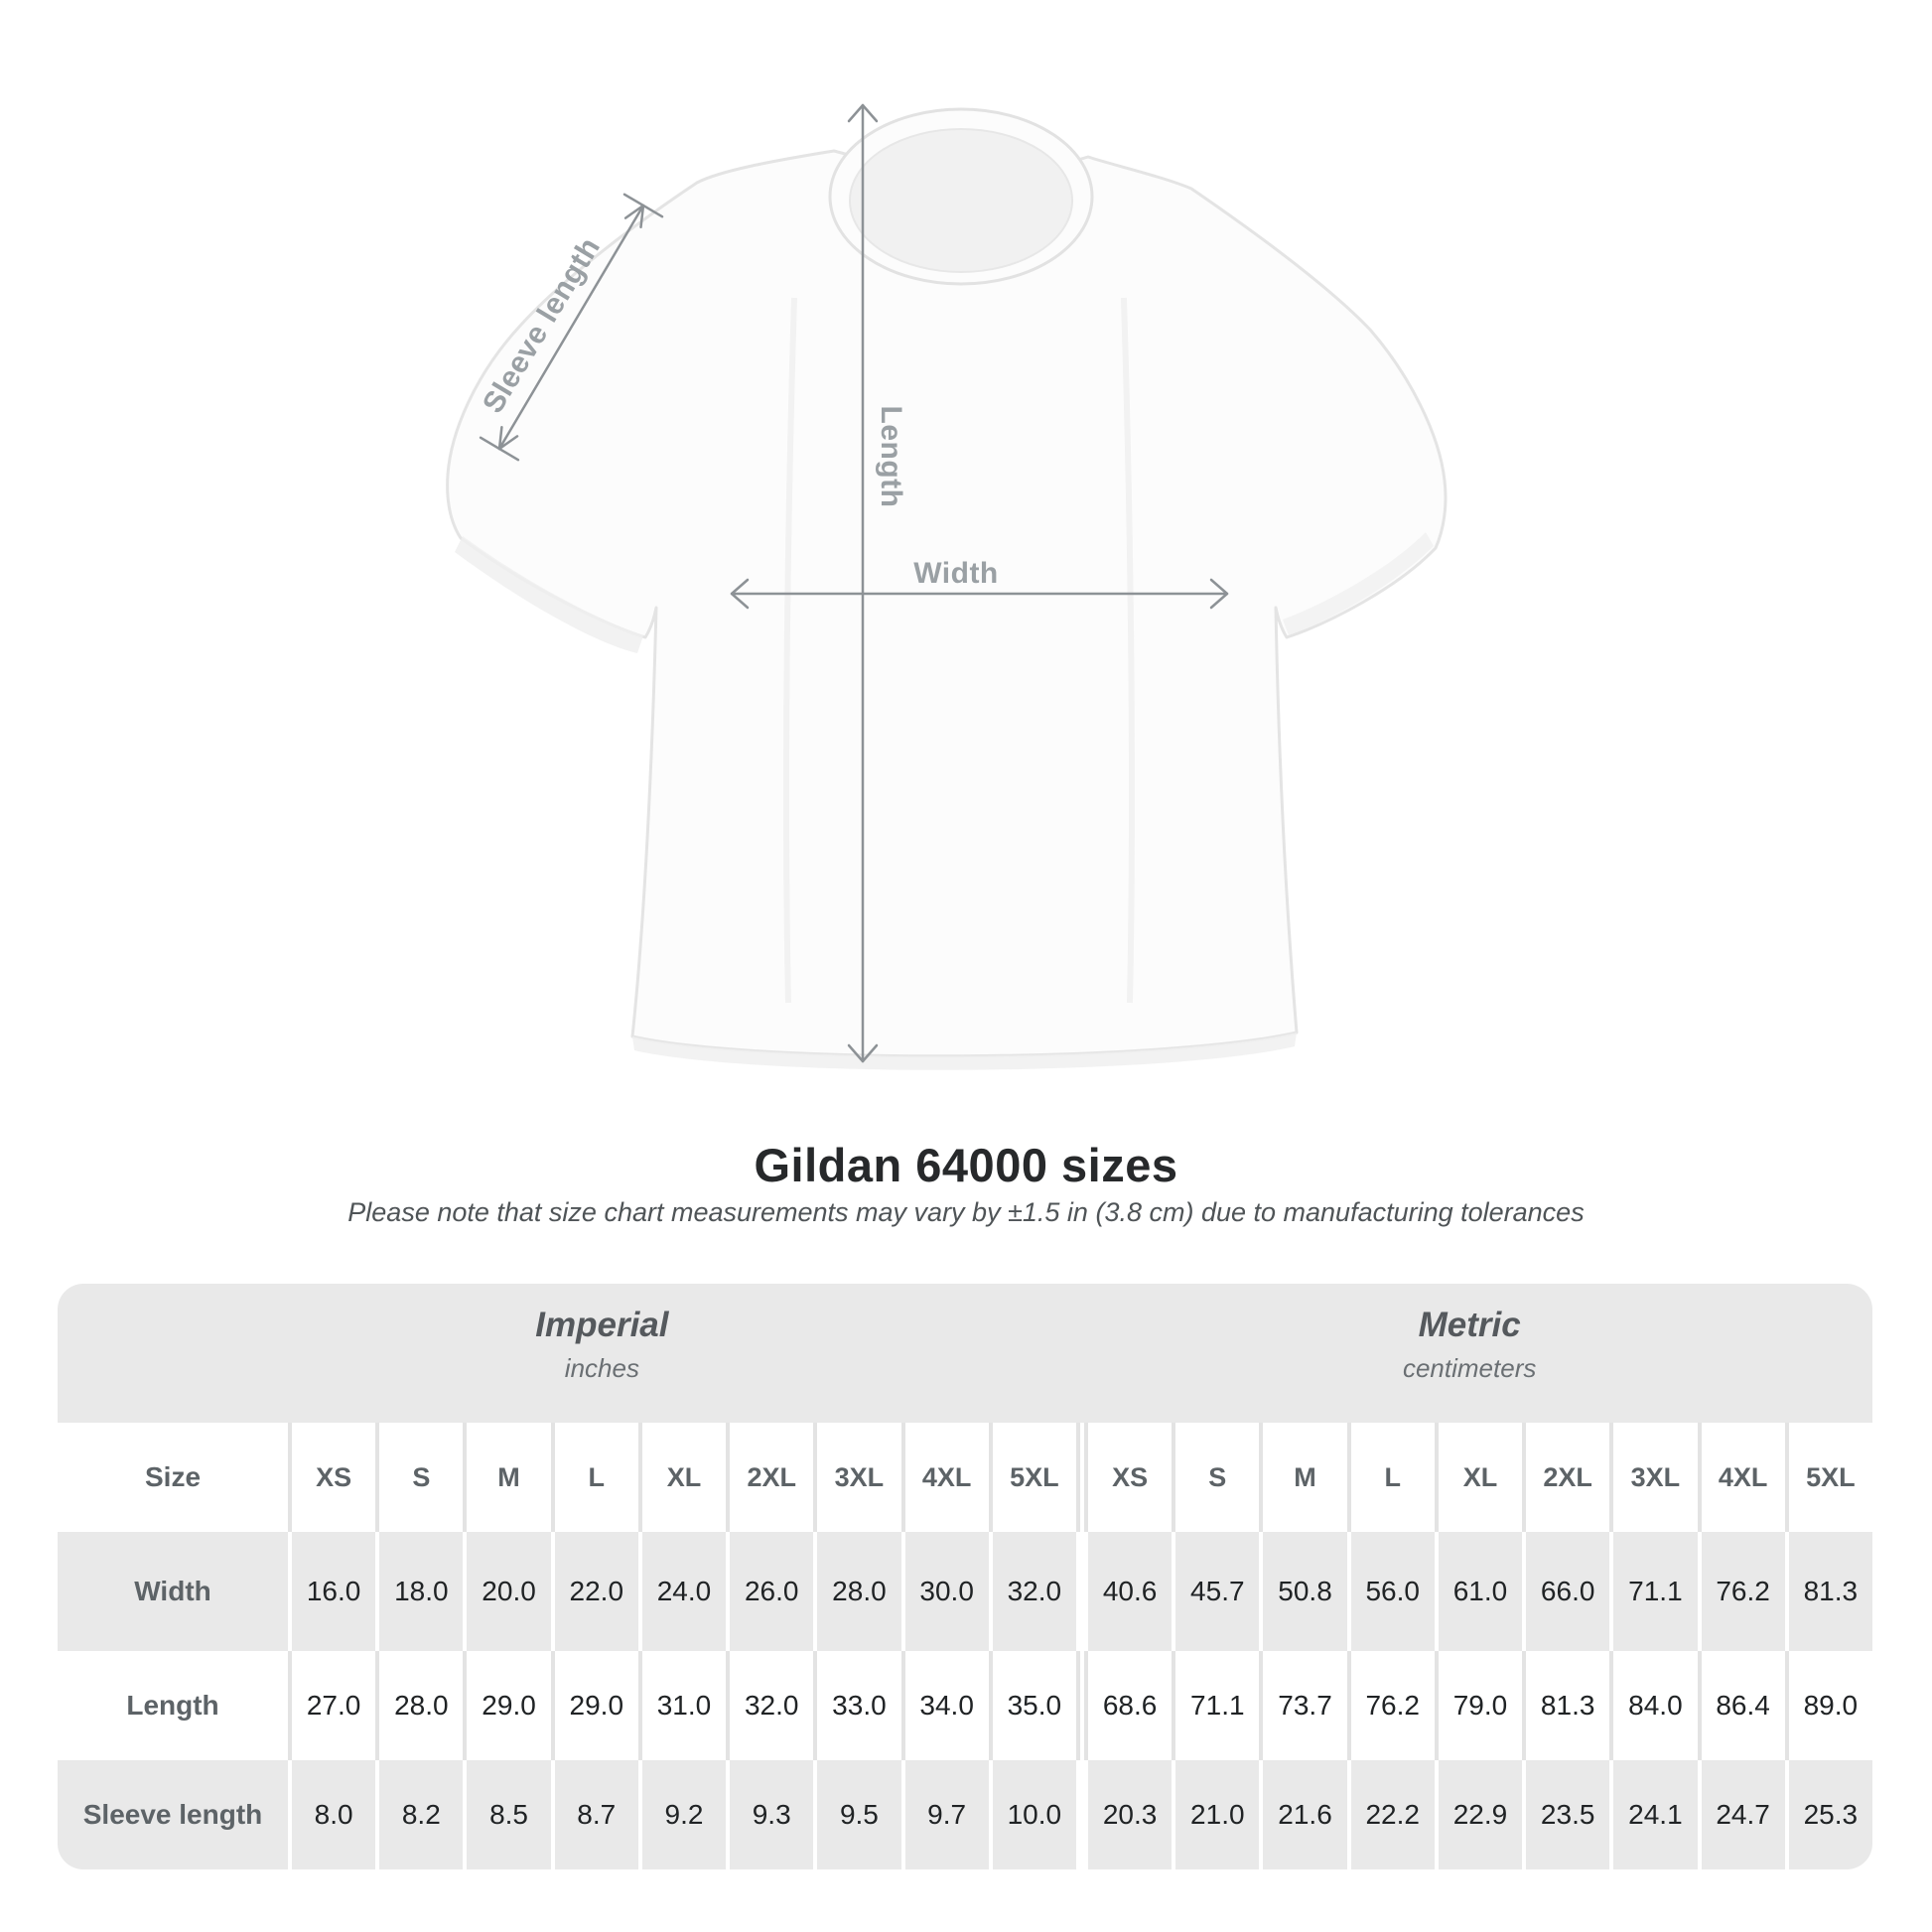 The height and width of the screenshot is (1932, 1932). What do you see at coordinates (1830, 1815) in the screenshot?
I see `value-cell: 25.3` at bounding box center [1830, 1815].